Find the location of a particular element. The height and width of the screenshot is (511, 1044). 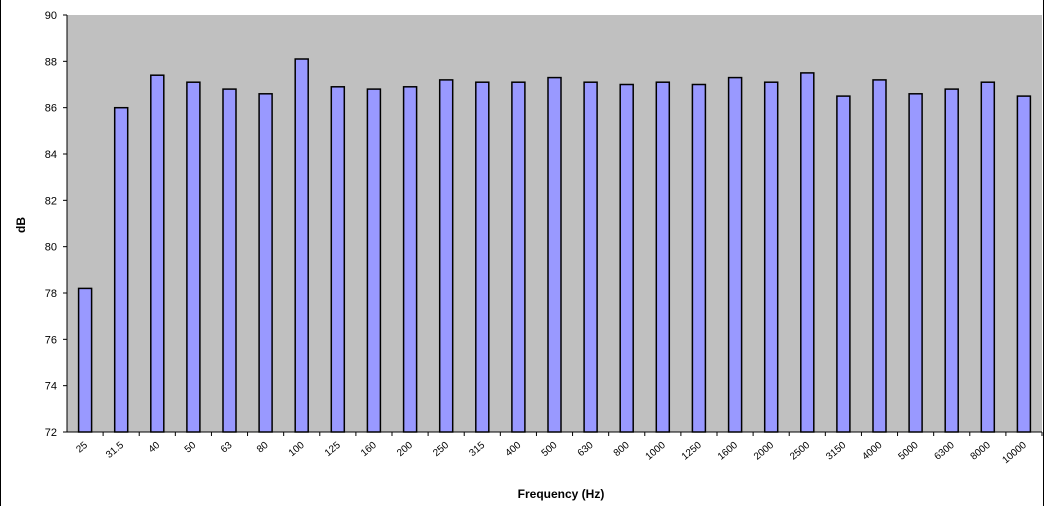

x-tick-label: 31.5 is located at coordinates (115, 450).